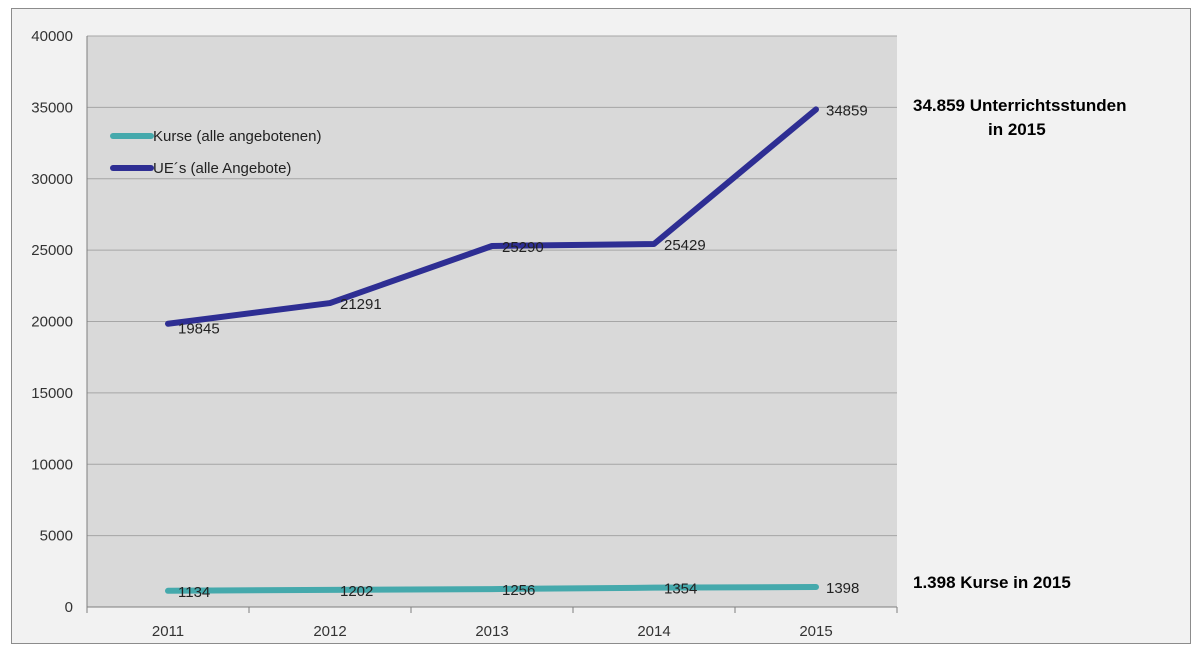 The image size is (1196, 648). What do you see at coordinates (815, 631) in the screenshot?
I see `x-tick-label: 2015` at bounding box center [815, 631].